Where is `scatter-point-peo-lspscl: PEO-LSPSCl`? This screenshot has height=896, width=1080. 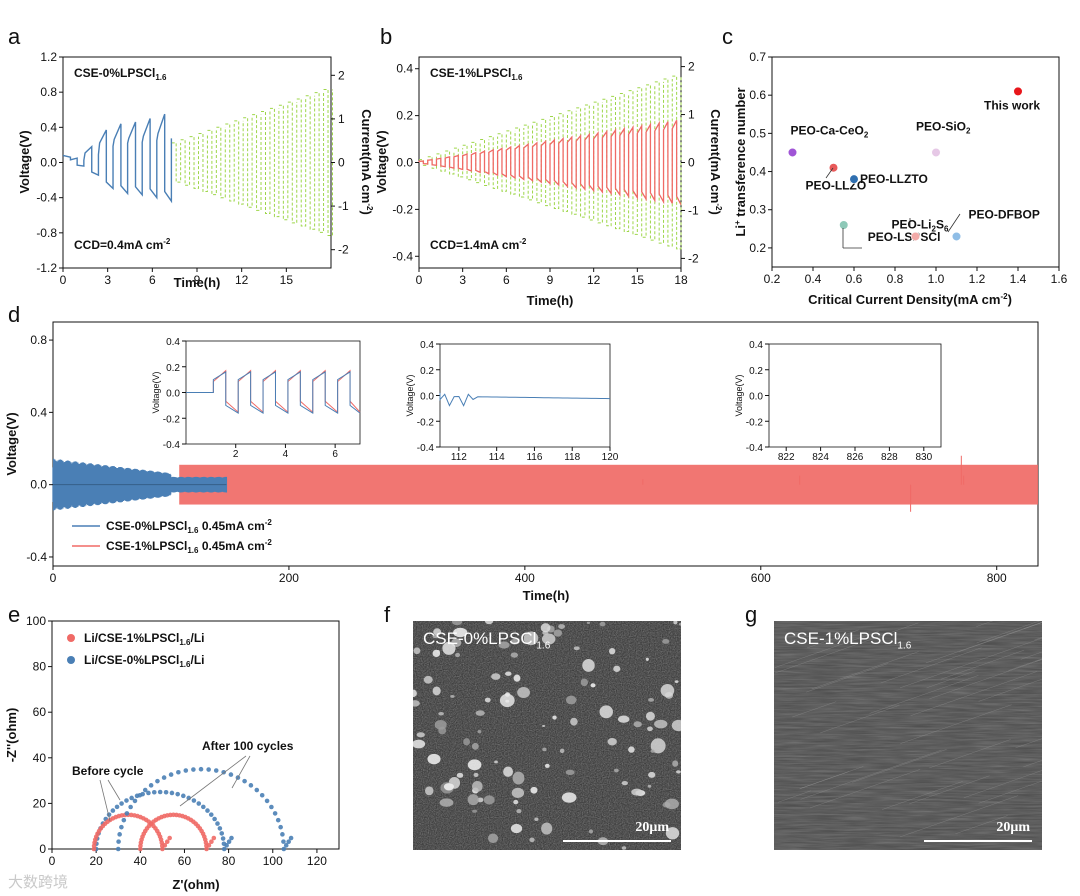
scatter-point-peo-lspscl: PEO-LSPSCl is located at coordinates (890, 232).